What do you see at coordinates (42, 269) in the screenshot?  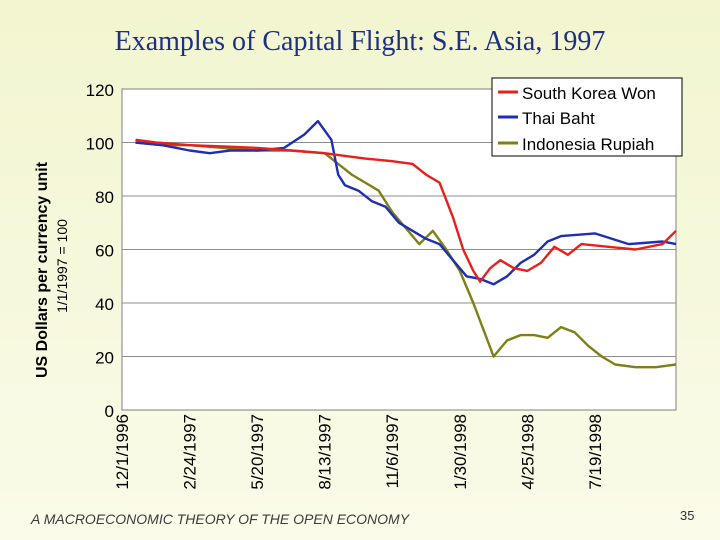 I see `y-axis-title: US Dollars per currency unit` at bounding box center [42, 269].